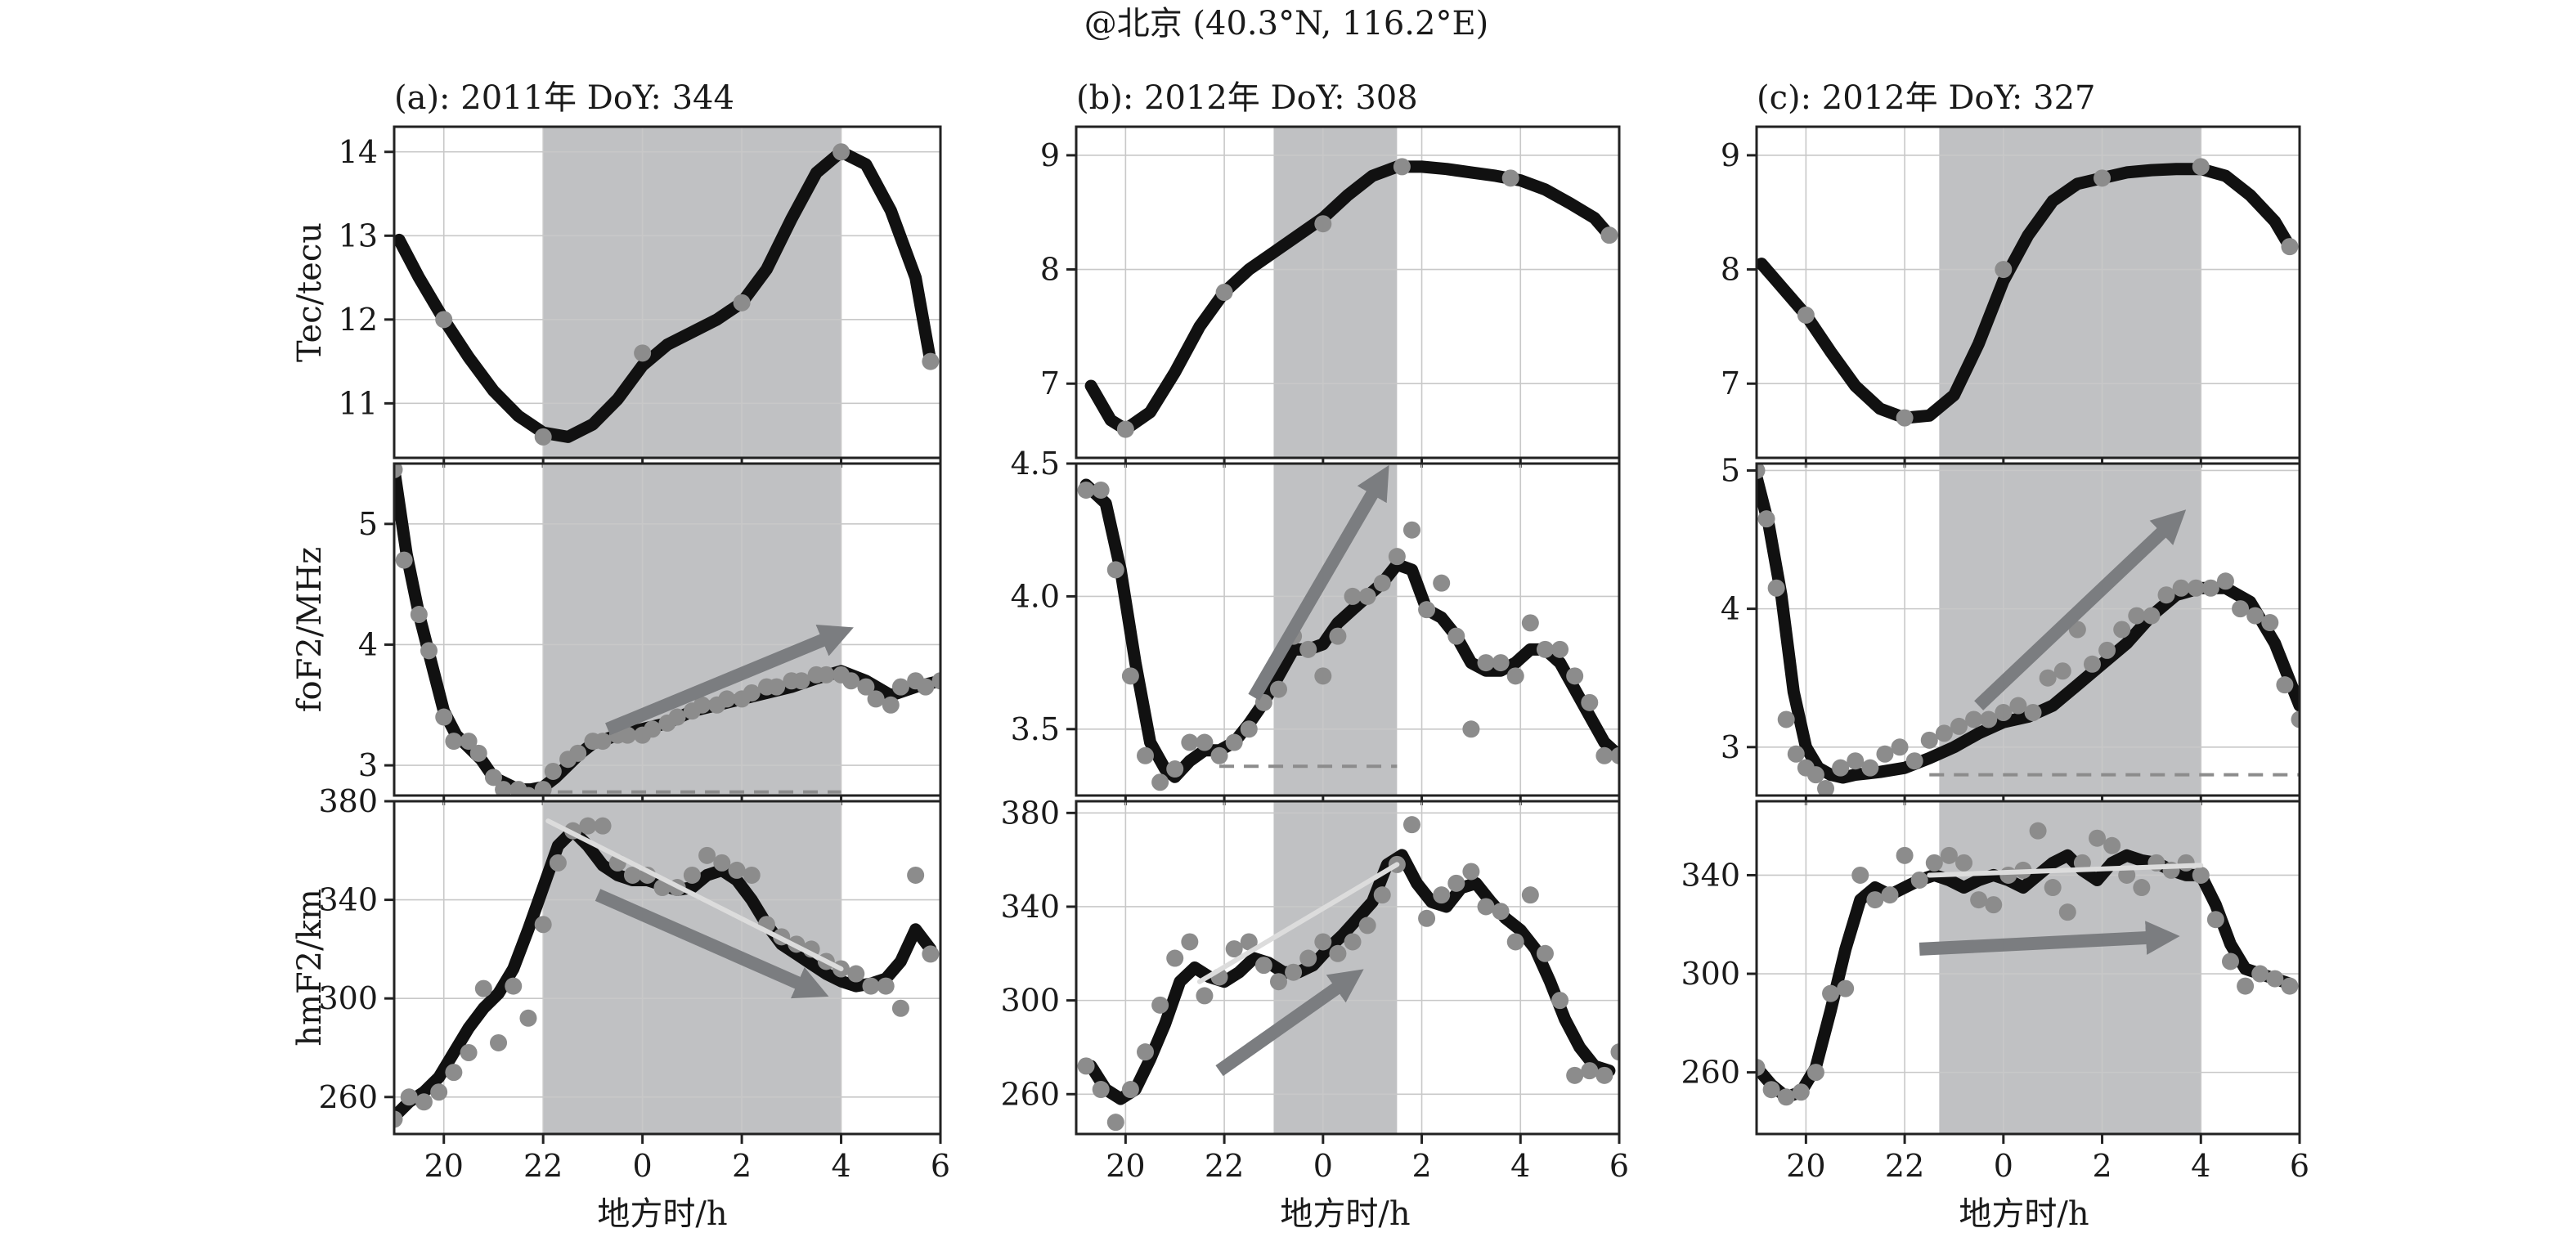 This screenshot has width=2576, height=1246. I want to click on y-tick-label: 3.5, so click(1035, 729).